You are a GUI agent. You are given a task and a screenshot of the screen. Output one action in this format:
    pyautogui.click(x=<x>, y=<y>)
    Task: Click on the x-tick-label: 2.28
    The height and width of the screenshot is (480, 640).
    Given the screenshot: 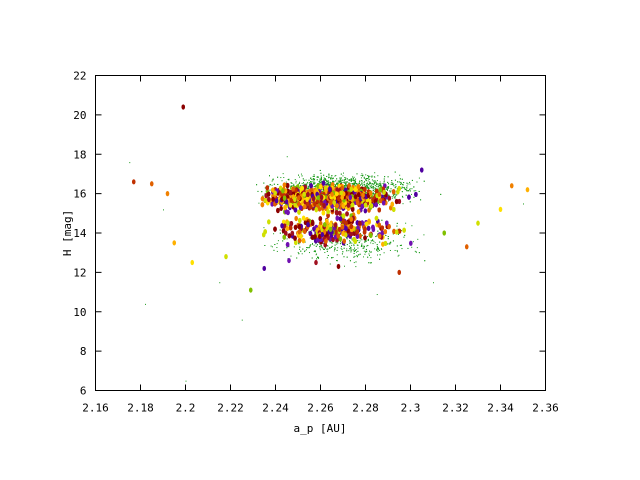 What is the action you would take?
    pyautogui.click(x=365, y=408)
    